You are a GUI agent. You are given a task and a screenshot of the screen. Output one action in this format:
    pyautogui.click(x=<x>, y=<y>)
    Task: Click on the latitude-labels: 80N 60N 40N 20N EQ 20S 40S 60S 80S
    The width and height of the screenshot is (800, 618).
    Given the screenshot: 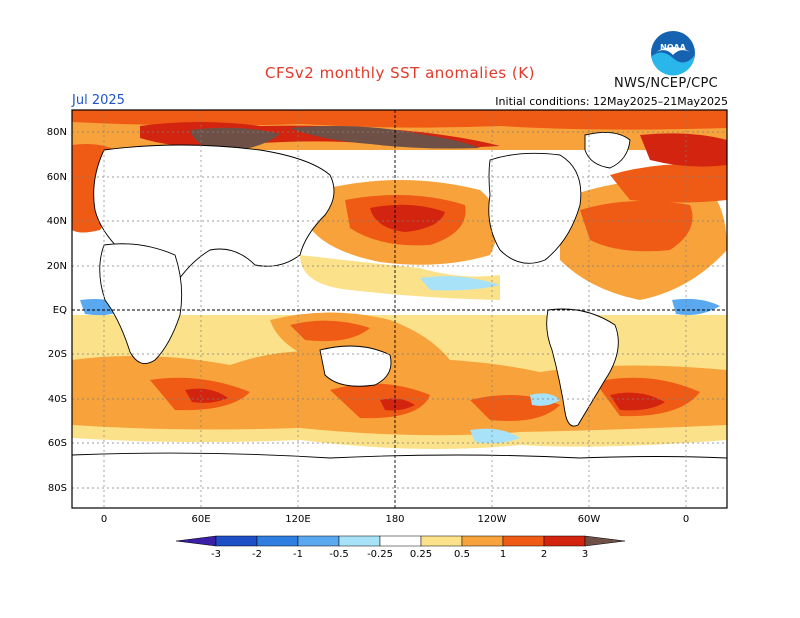 What is the action you would take?
    pyautogui.click(x=57, y=310)
    